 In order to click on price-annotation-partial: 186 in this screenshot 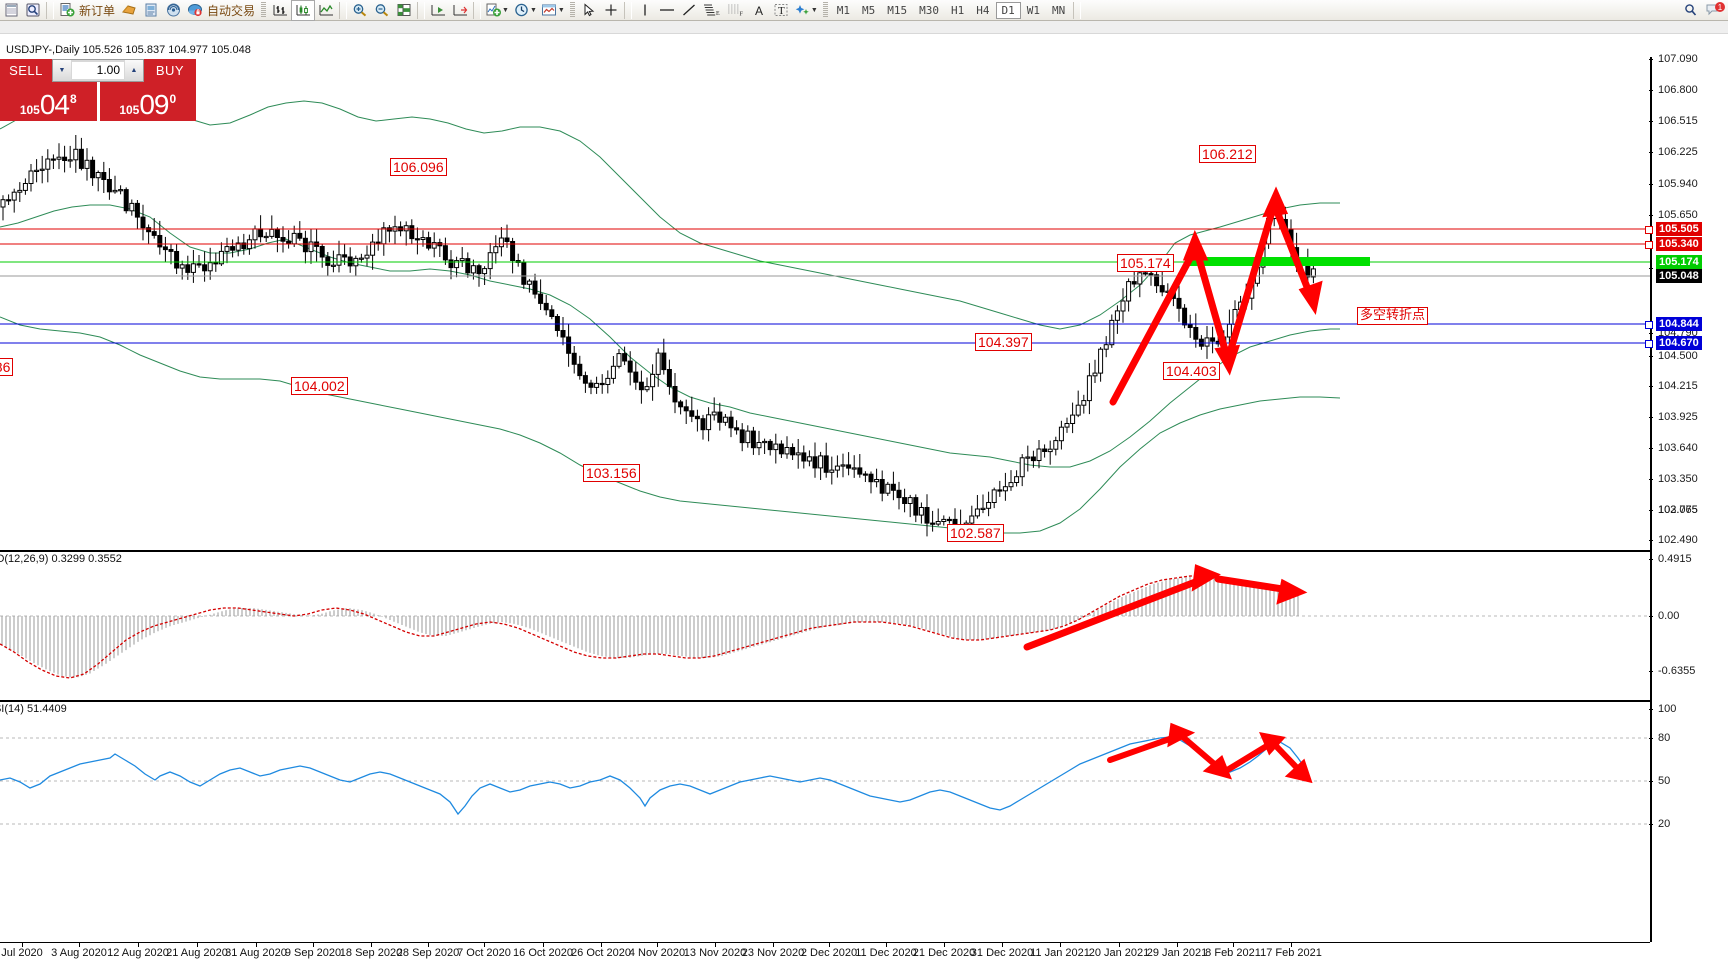, I will do `click(7, 367)`.